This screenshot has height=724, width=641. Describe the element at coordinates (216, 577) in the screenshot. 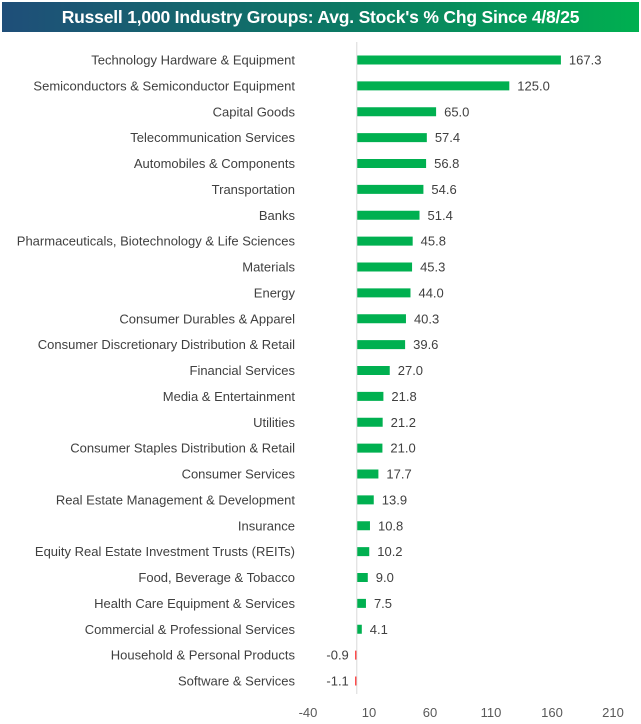

I see `category-label: Food, Beverage & Tobacco` at that location.